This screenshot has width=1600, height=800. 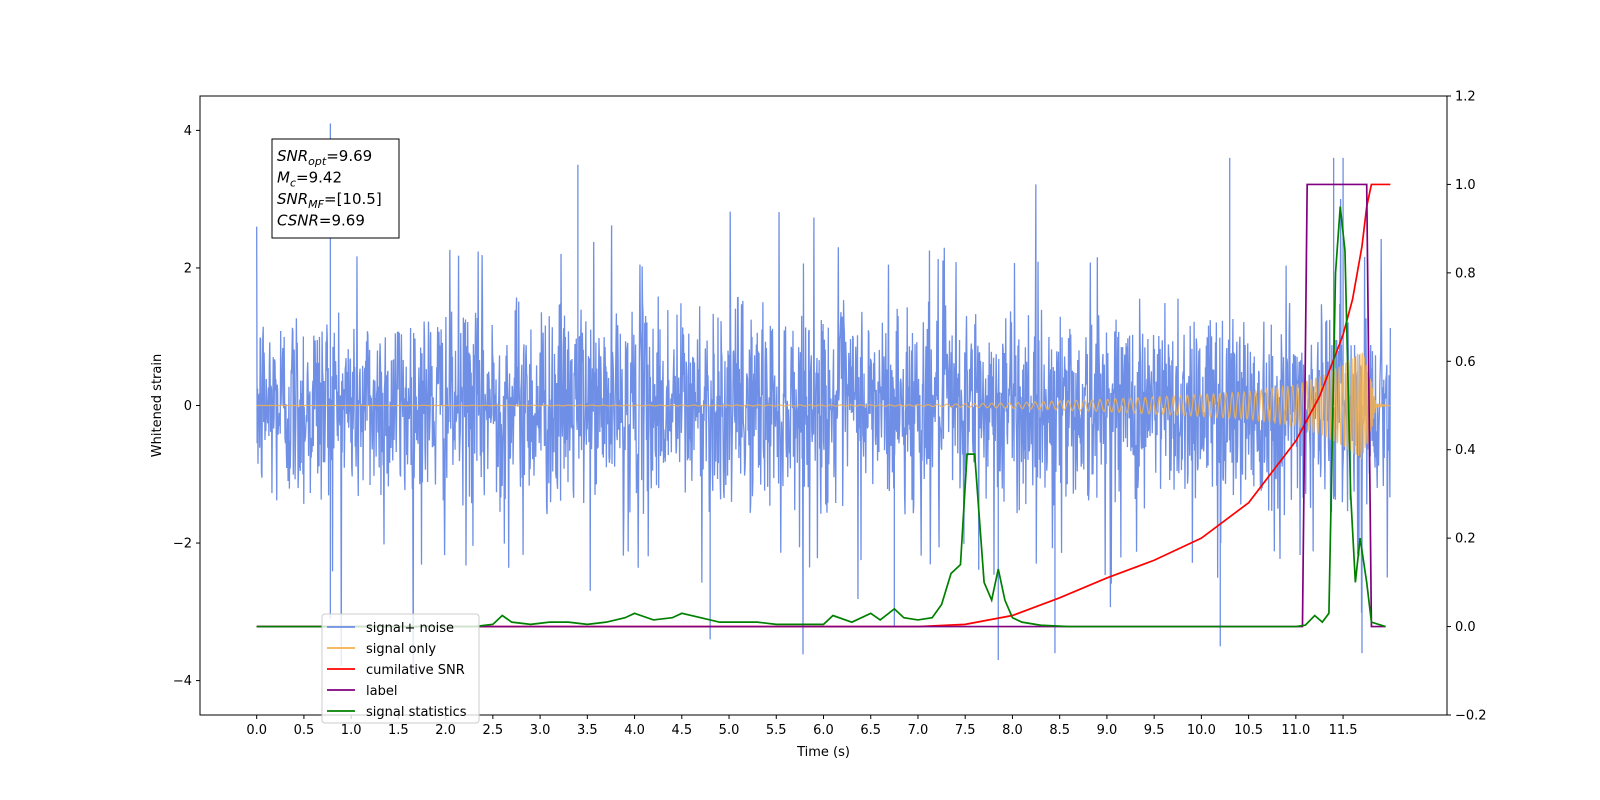 What do you see at coordinates (1465, 273) in the screenshot?
I see `y-right-tick-label: 0.8` at bounding box center [1465, 273].